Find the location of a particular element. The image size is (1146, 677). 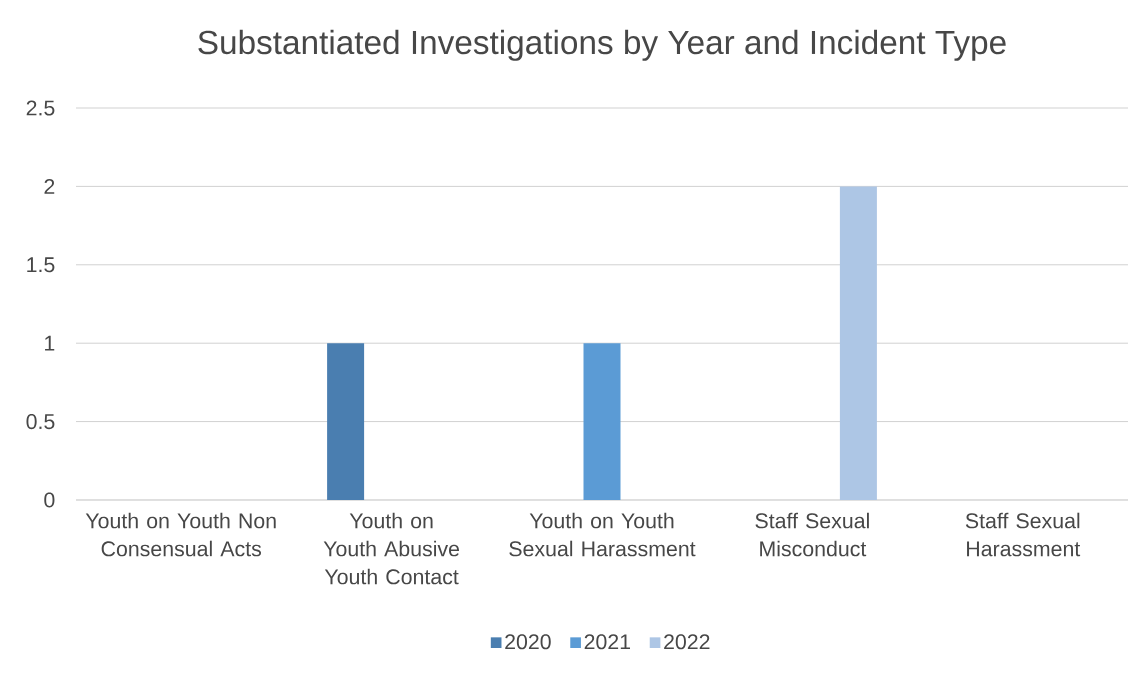

legend-label: 2020 is located at coordinates (528, 642).